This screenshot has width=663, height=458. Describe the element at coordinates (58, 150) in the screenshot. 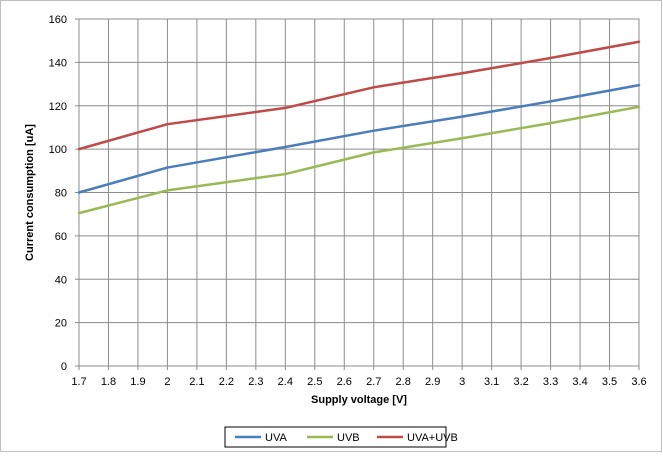

I see `y-tick-label: 100` at that location.